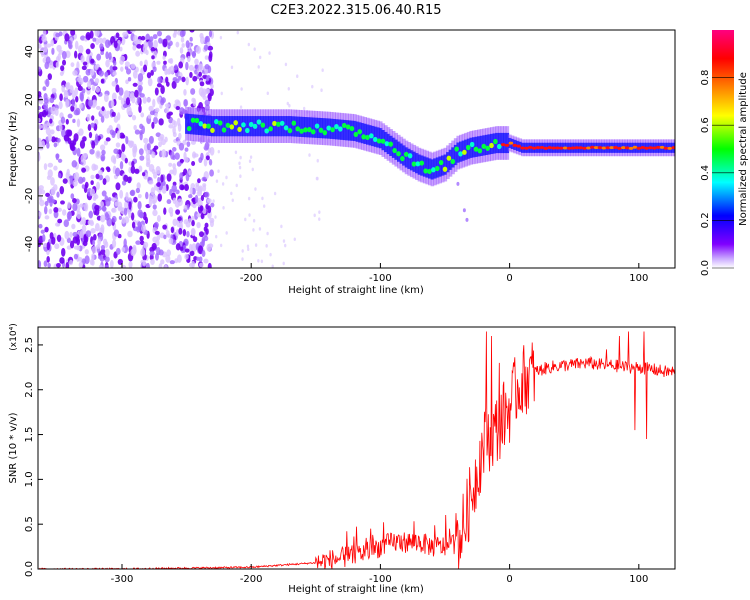  What do you see at coordinates (122, 278) in the screenshot?
I see `spectrogram-x-tick-label: -300` at bounding box center [122, 278].